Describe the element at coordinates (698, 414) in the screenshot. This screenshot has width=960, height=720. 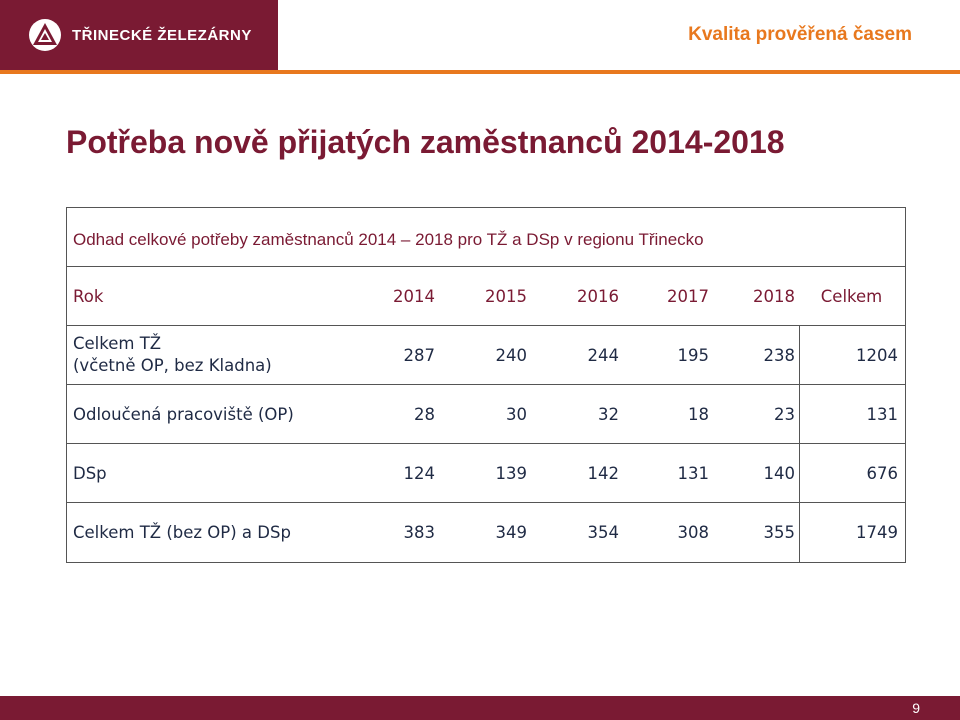
I see `cell-2017: 18` at that location.